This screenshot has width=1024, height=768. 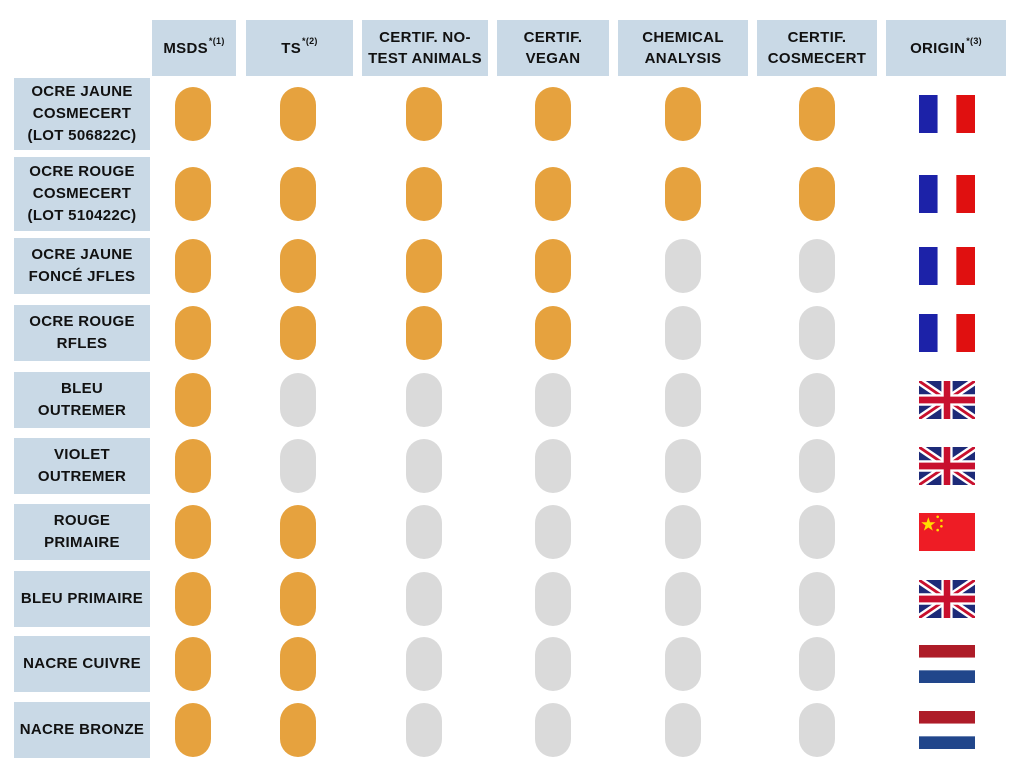 I want to click on column-header-note: *(2), so click(x=310, y=40).